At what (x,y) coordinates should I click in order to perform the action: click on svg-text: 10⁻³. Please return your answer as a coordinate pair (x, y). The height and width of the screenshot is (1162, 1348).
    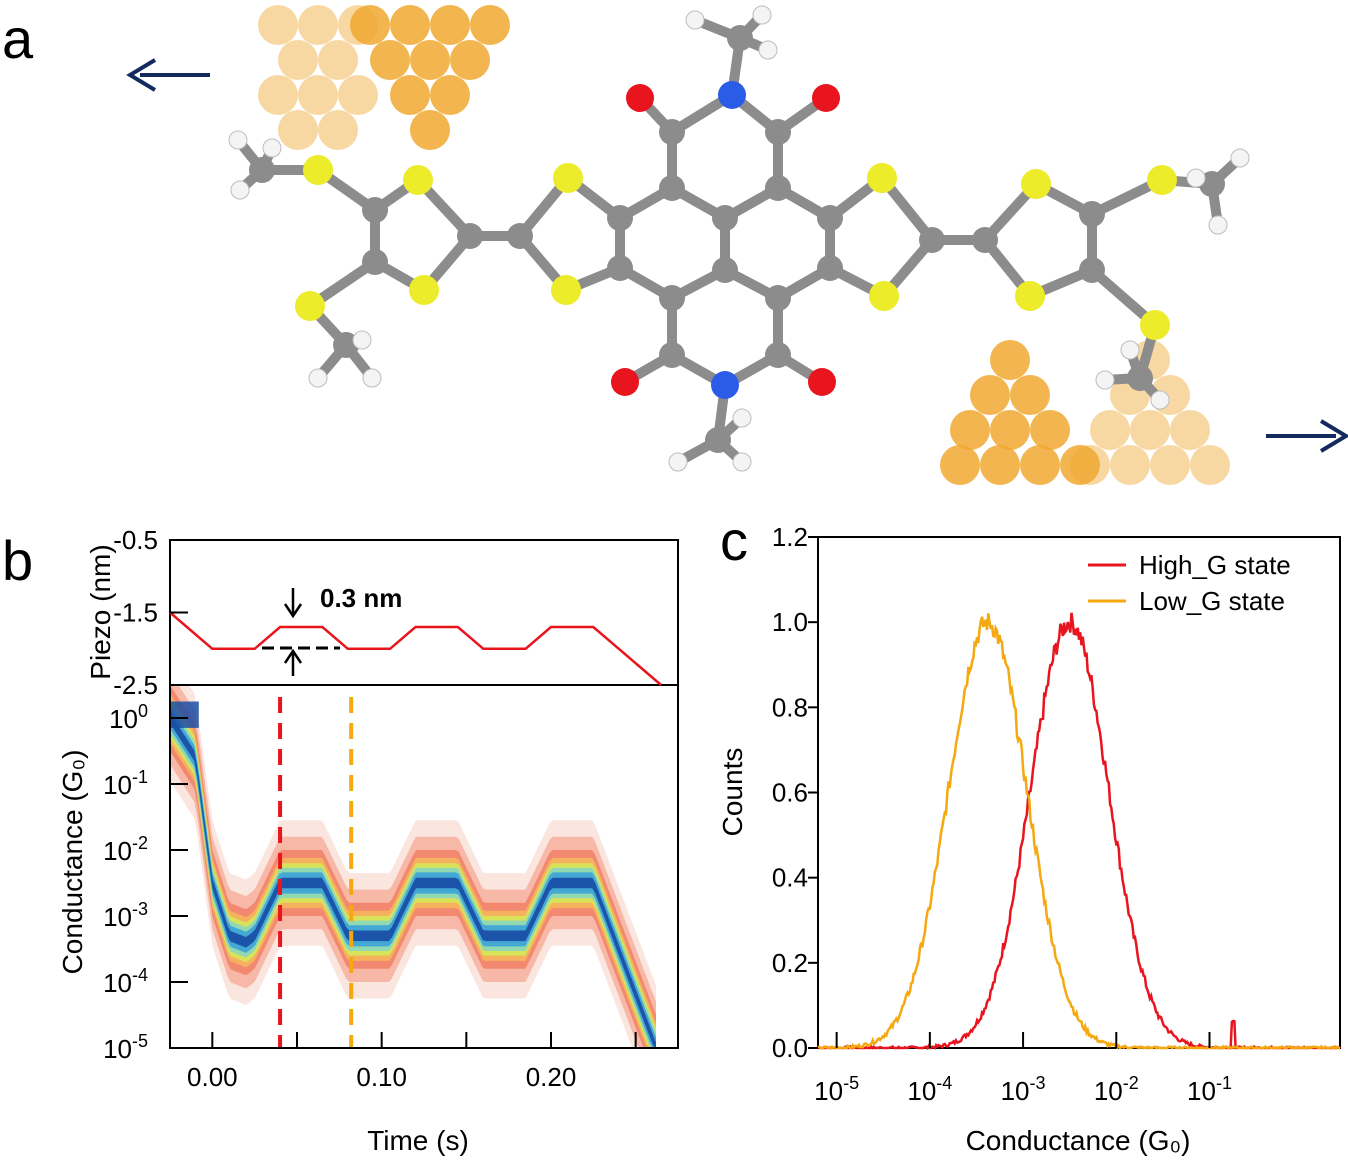
    Looking at the image, I should click on (1023, 1089).